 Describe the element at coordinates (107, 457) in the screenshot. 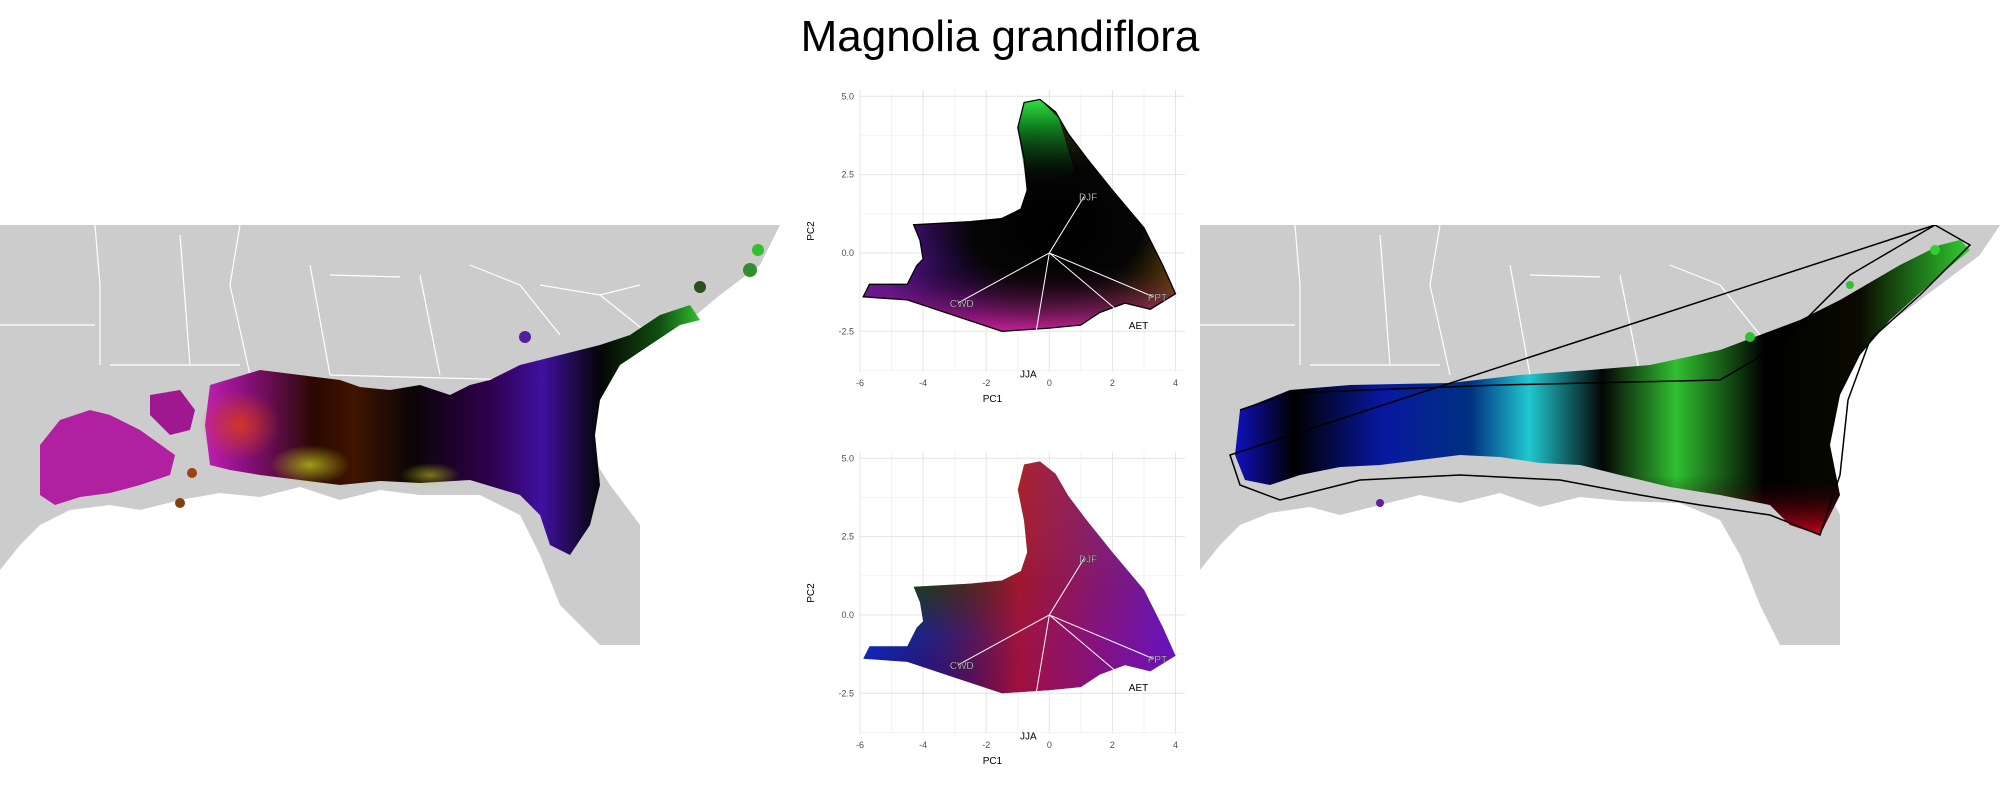

I see `range-west` at that location.